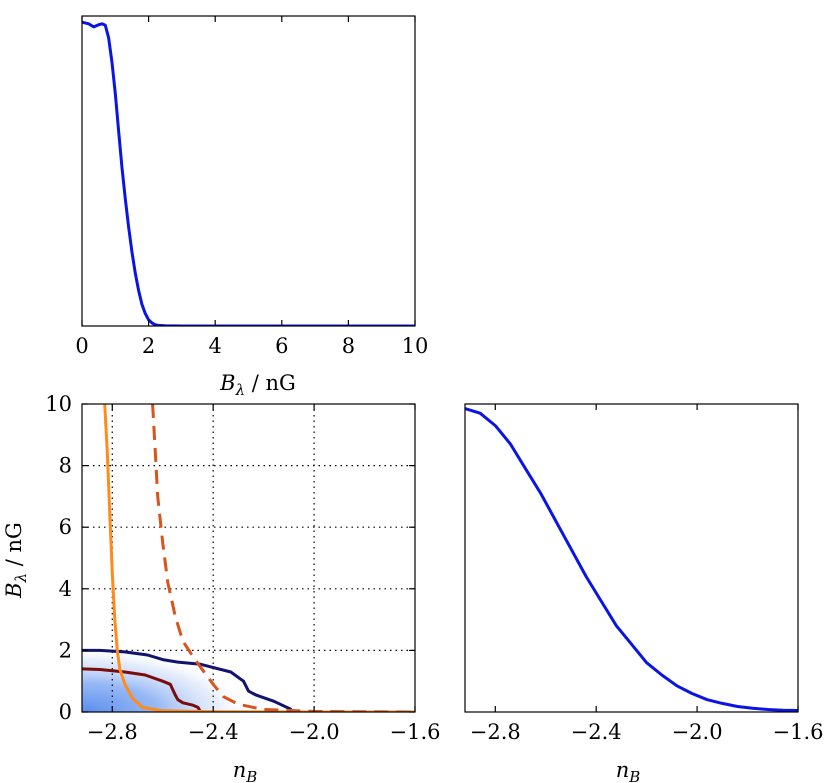 The height and width of the screenshot is (783, 830). I want to click on x-tick-label: 2, so click(148, 346).